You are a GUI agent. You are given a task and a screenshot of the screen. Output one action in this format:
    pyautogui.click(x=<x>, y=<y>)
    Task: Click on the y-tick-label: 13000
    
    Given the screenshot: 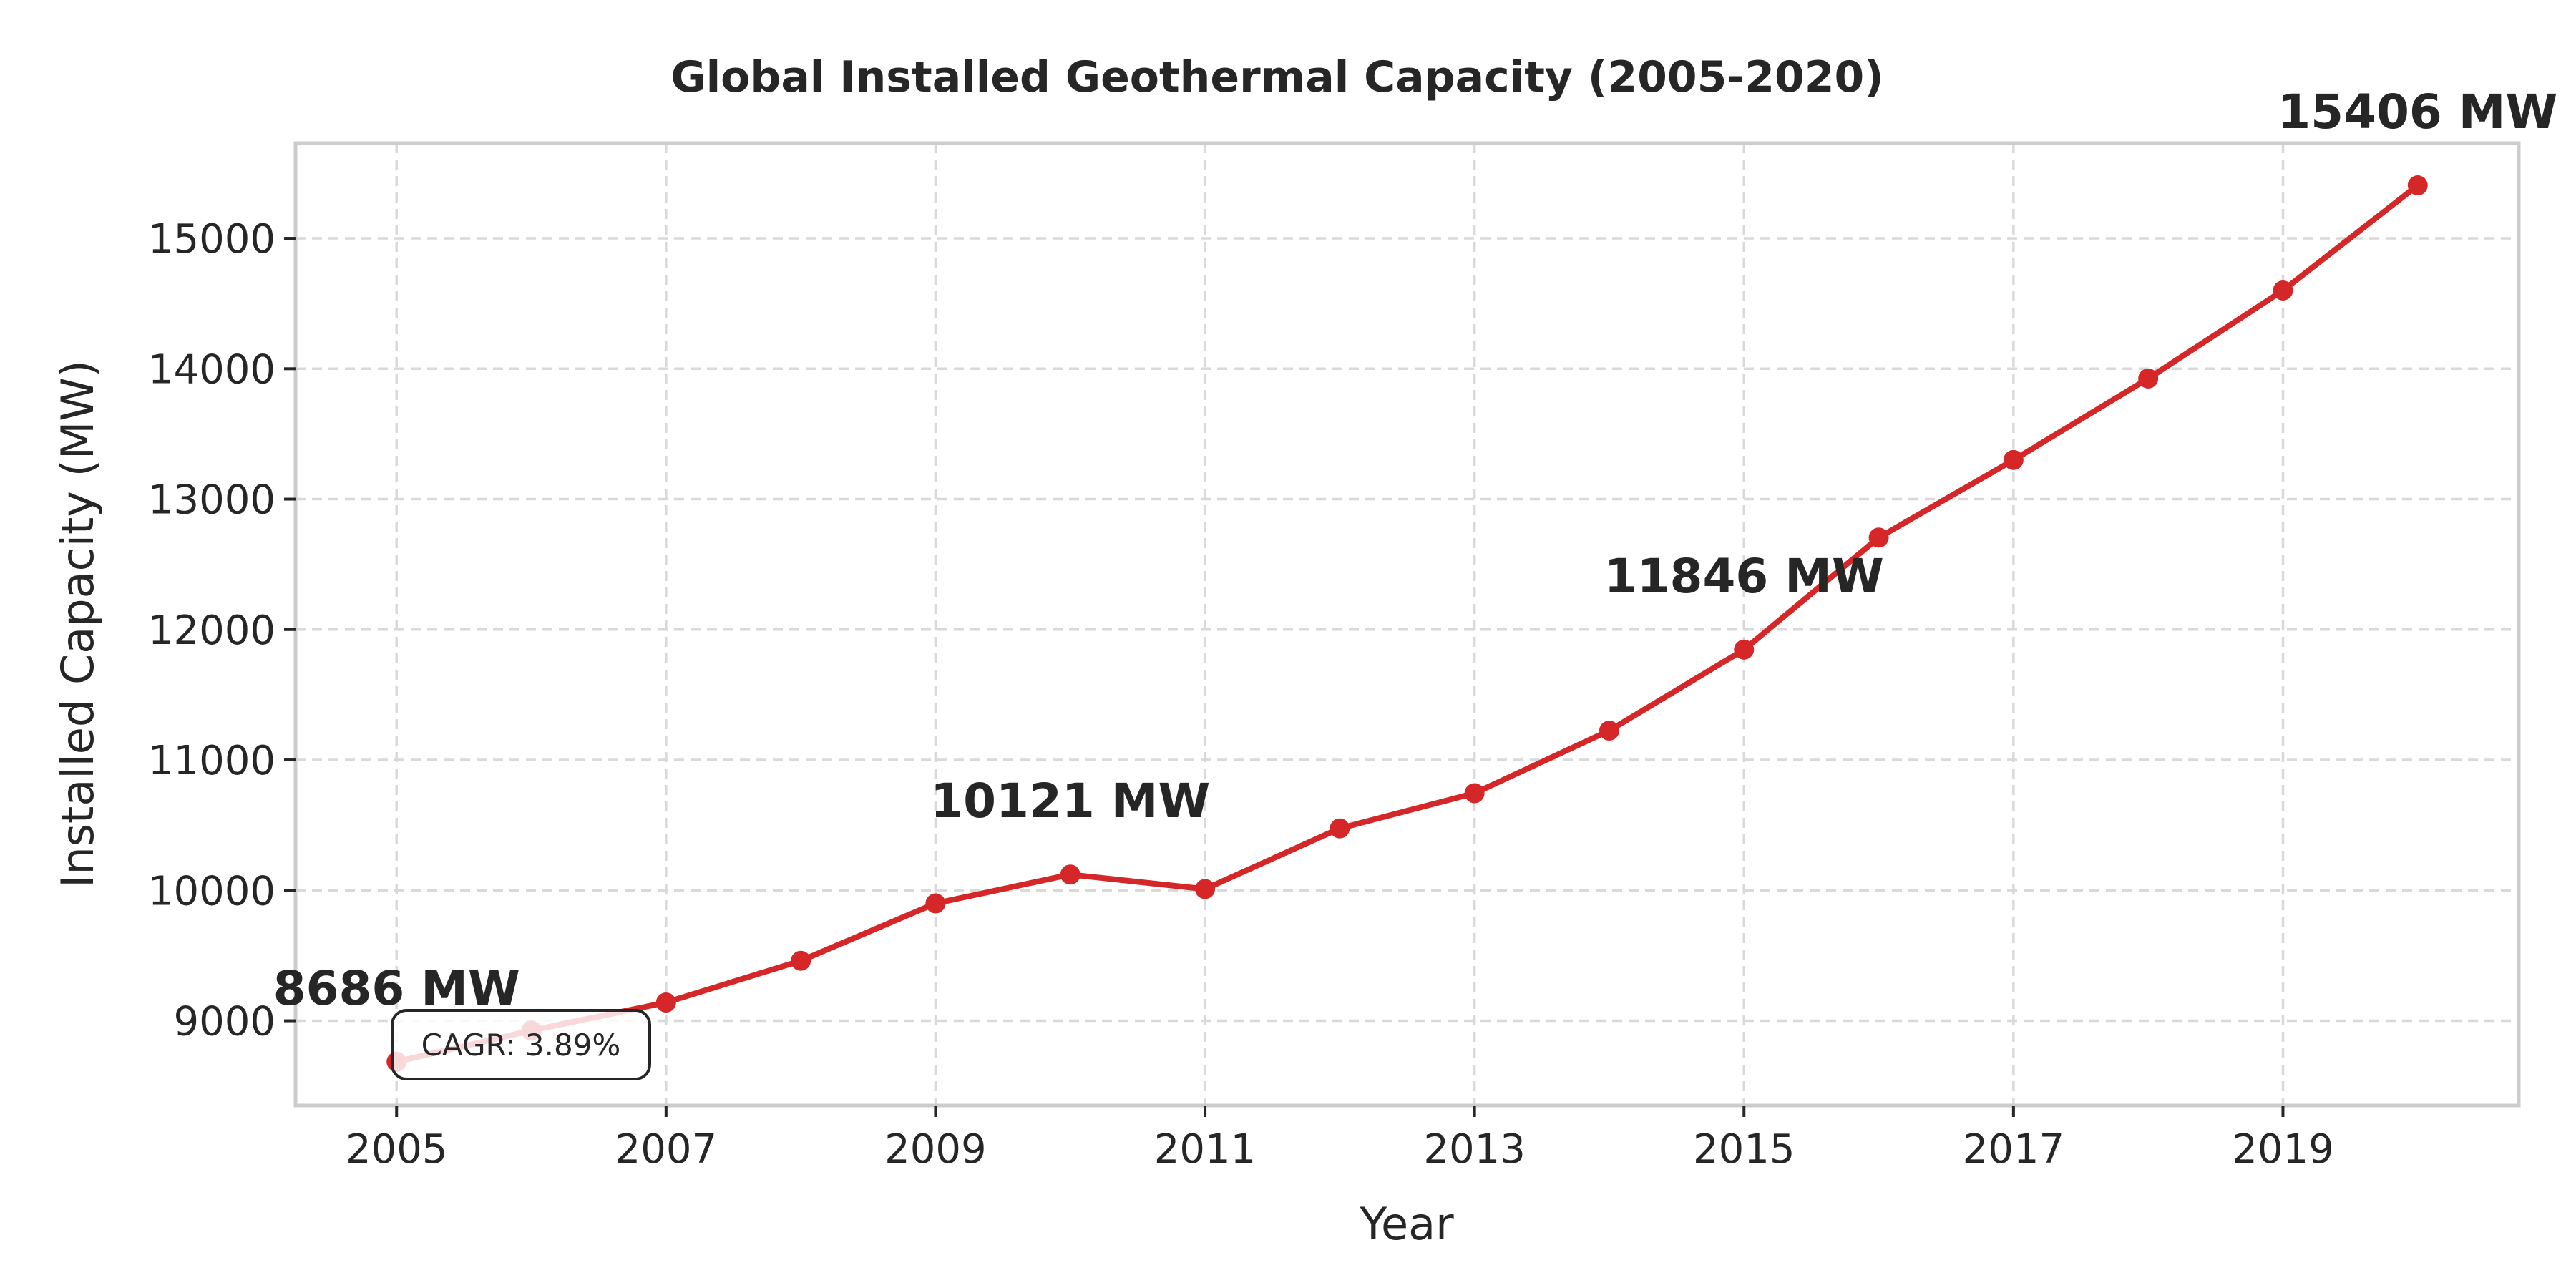 What is the action you would take?
    pyautogui.click(x=211, y=500)
    